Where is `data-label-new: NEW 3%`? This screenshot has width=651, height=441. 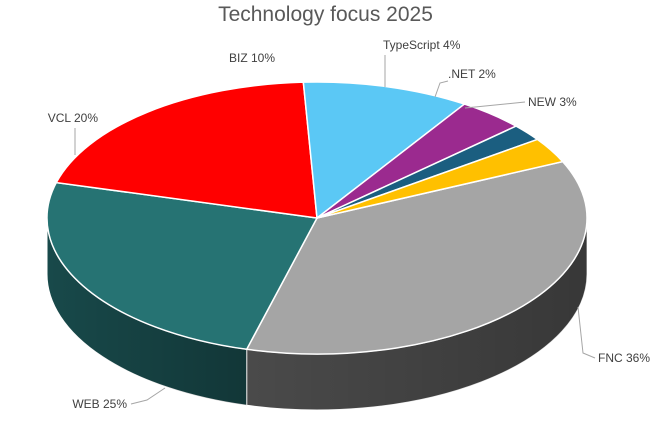
data-label-new: NEW 3% is located at coordinates (552, 102).